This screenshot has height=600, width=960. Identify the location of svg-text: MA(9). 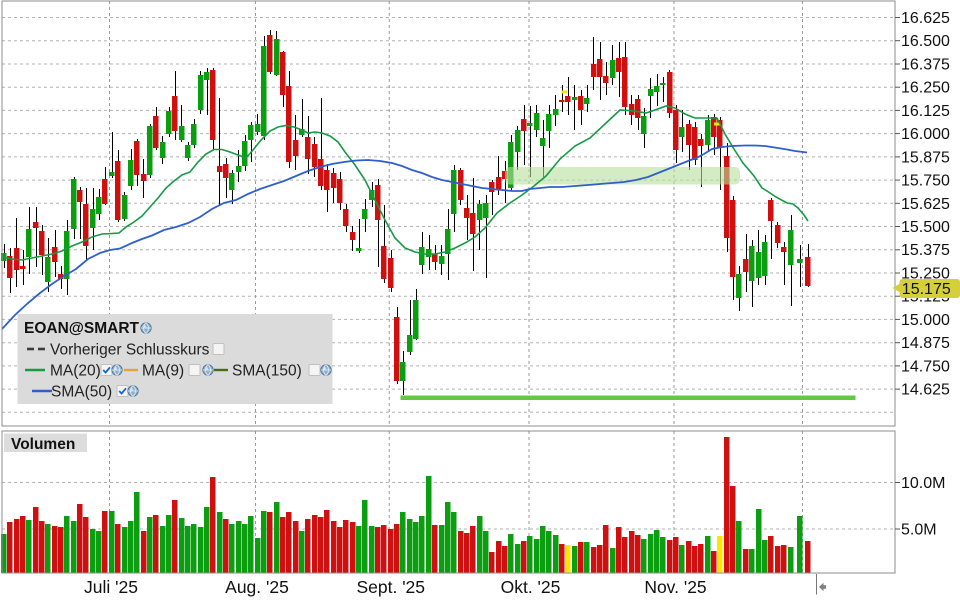
(163, 371).